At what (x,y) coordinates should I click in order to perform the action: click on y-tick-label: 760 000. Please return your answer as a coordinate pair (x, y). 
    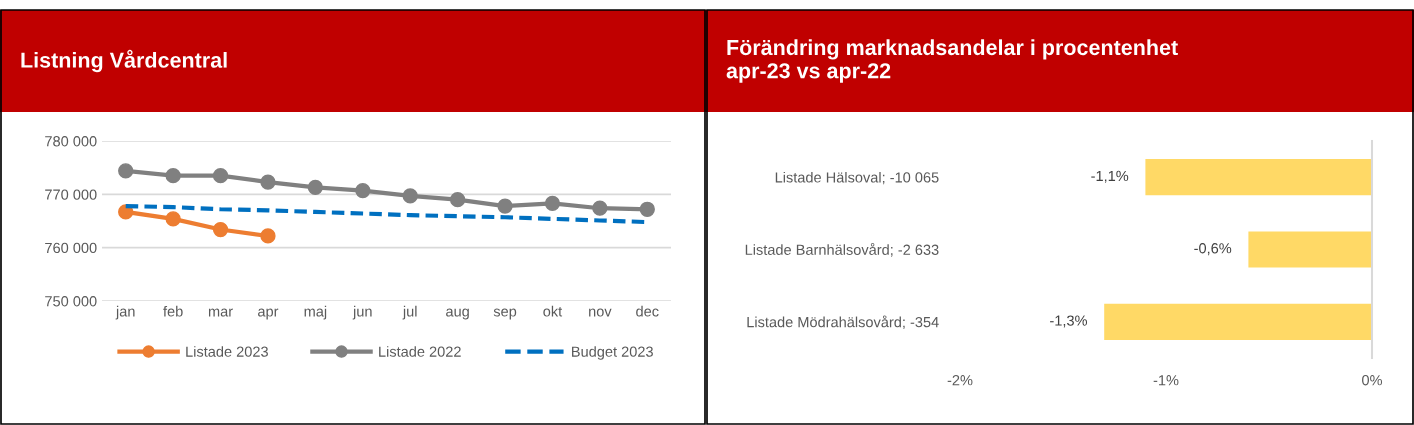
    Looking at the image, I should click on (71, 248).